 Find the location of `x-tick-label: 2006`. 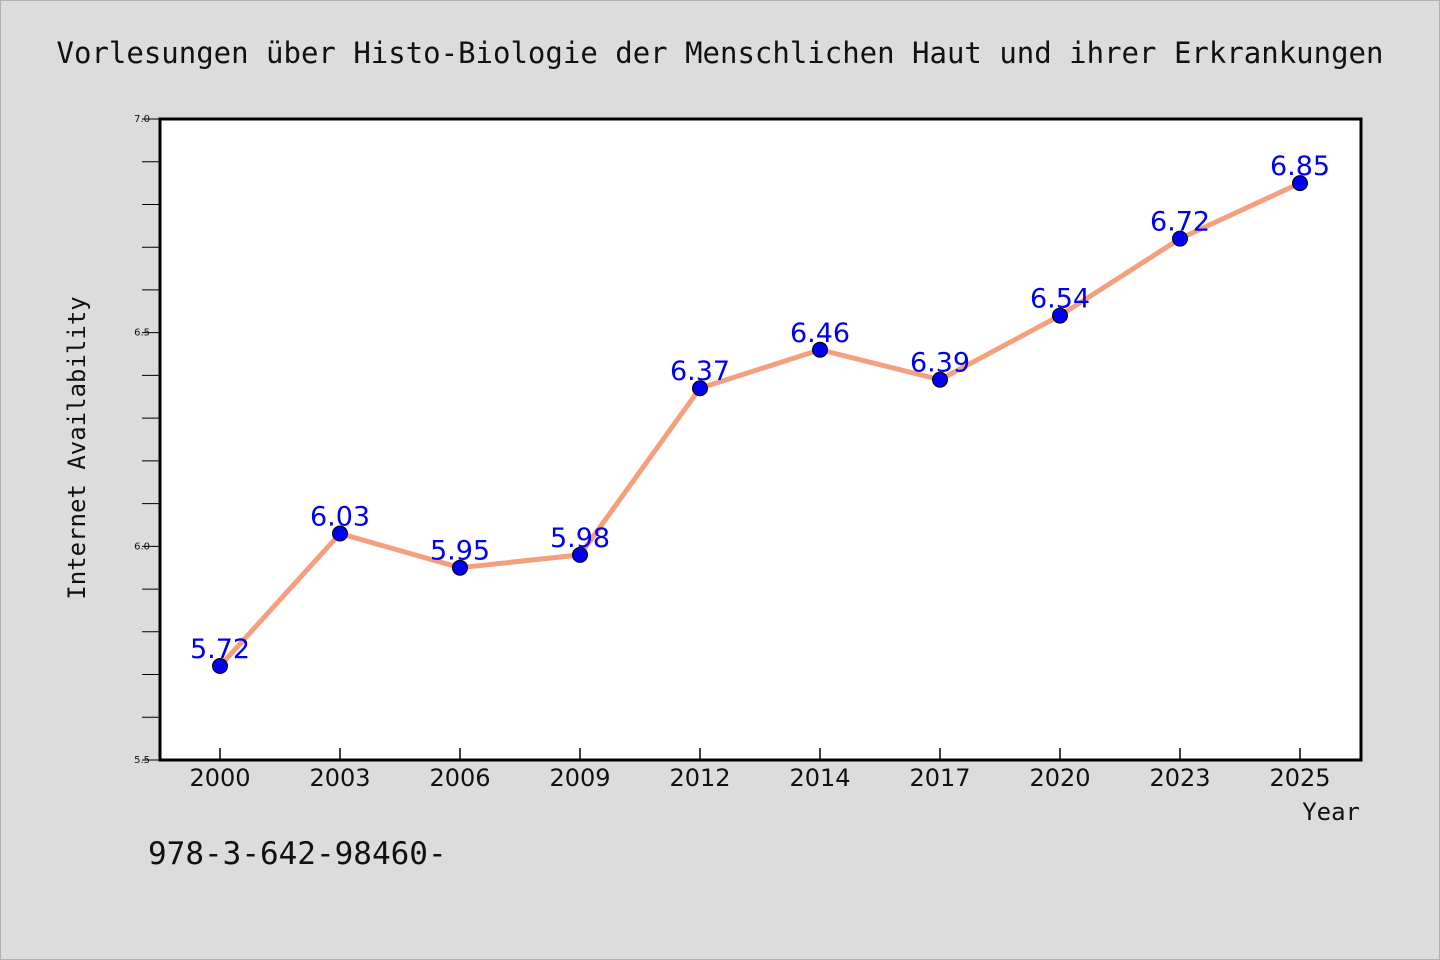

x-tick-label: 2006 is located at coordinates (459, 778).